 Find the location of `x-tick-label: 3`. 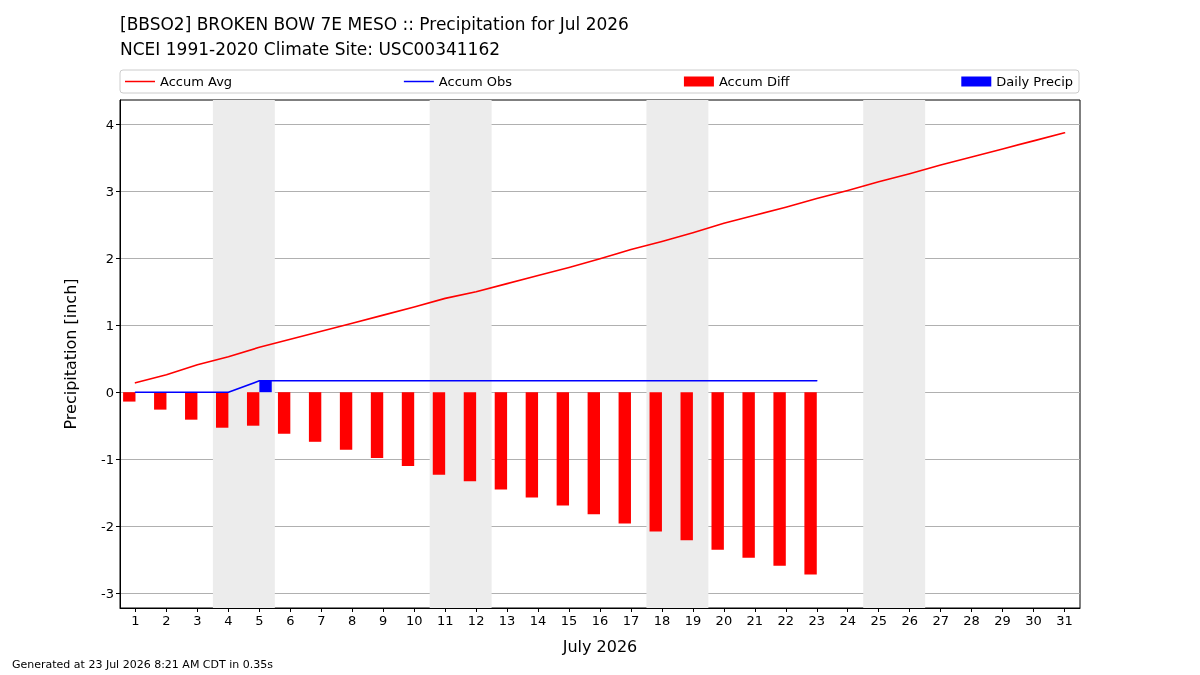

x-tick-label: 3 is located at coordinates (197, 620).